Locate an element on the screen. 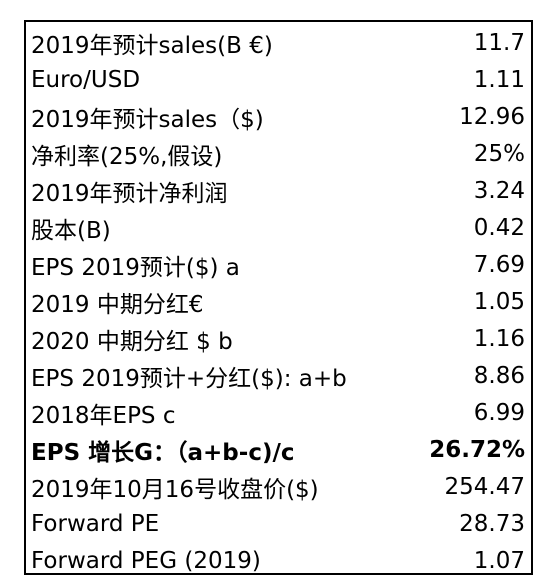  row-value: 1.07 is located at coordinates (499, 560).